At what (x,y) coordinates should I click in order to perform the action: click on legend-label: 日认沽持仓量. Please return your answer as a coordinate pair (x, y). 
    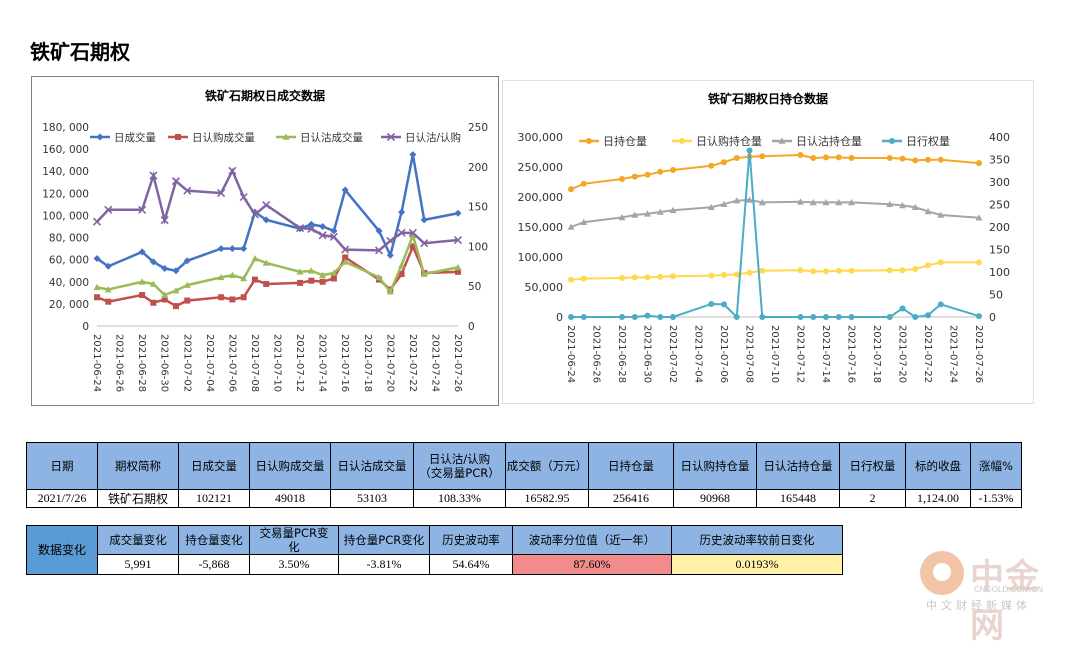
    Looking at the image, I should click on (829, 141).